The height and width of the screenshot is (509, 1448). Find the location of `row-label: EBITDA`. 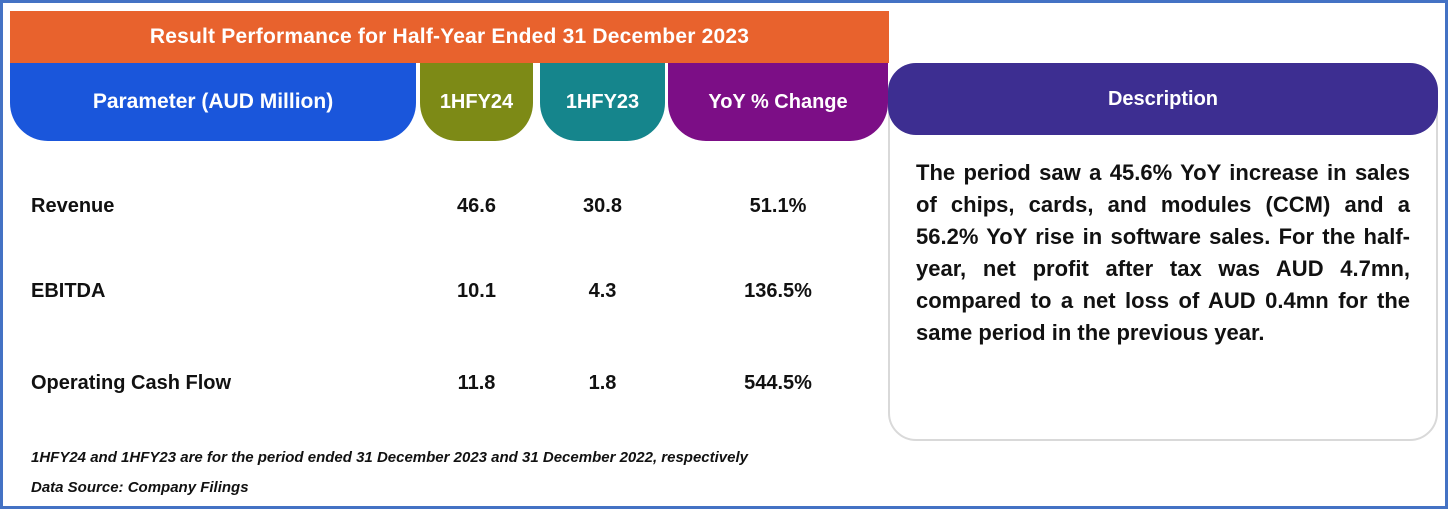

row-label: EBITDA is located at coordinates (68, 291).